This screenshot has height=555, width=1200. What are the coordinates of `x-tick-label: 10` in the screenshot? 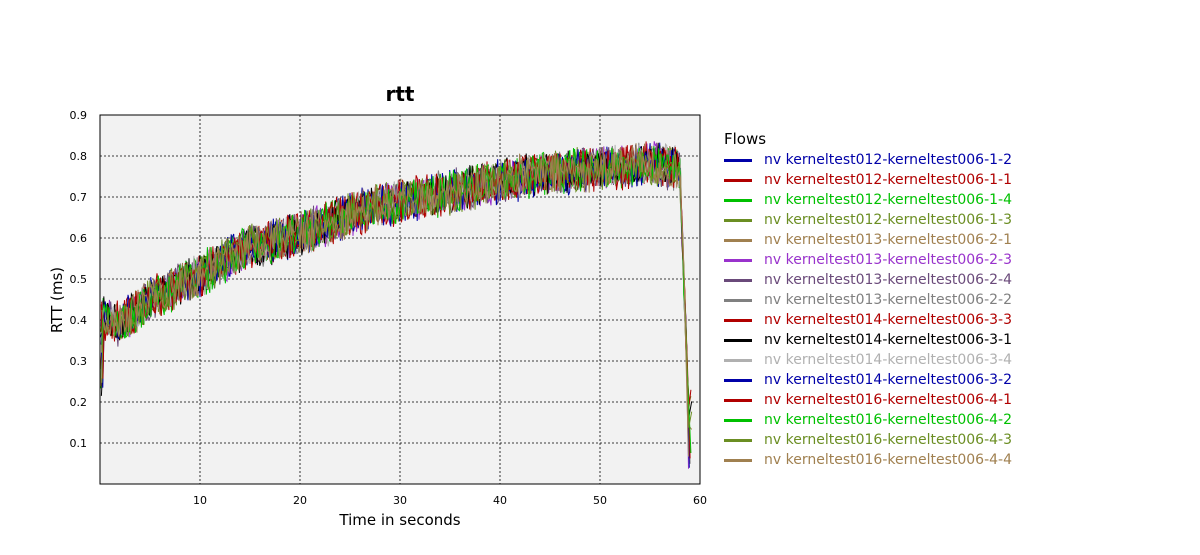 It's located at (200, 500).